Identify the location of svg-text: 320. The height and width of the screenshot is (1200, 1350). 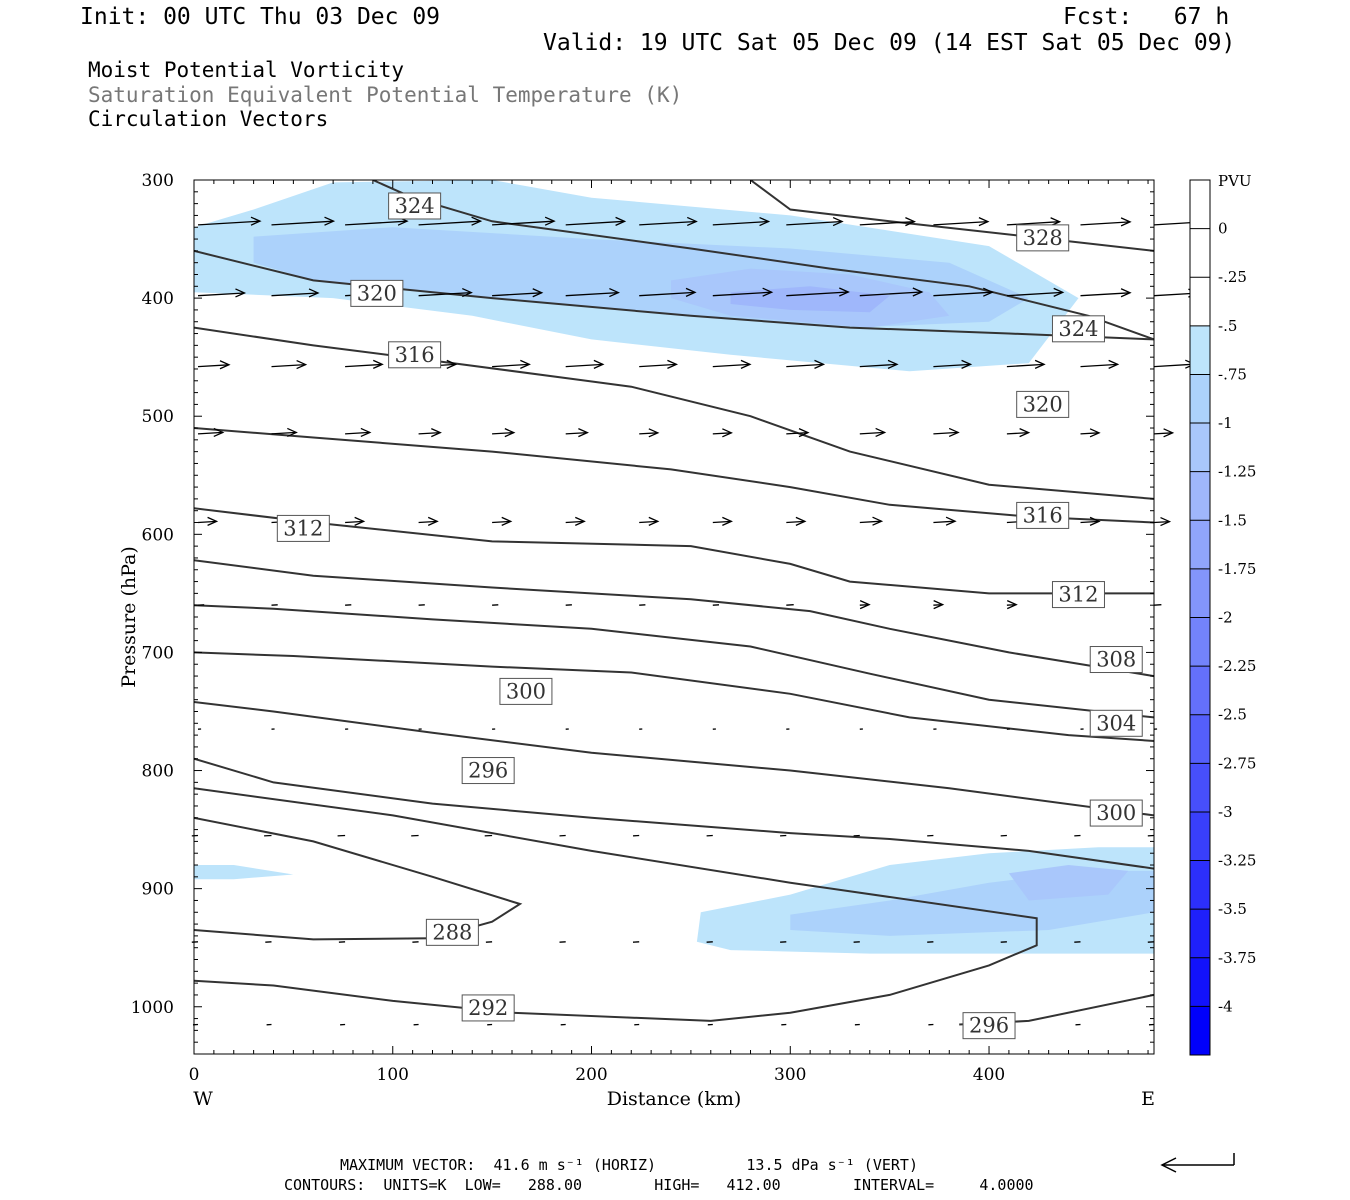
(377, 293).